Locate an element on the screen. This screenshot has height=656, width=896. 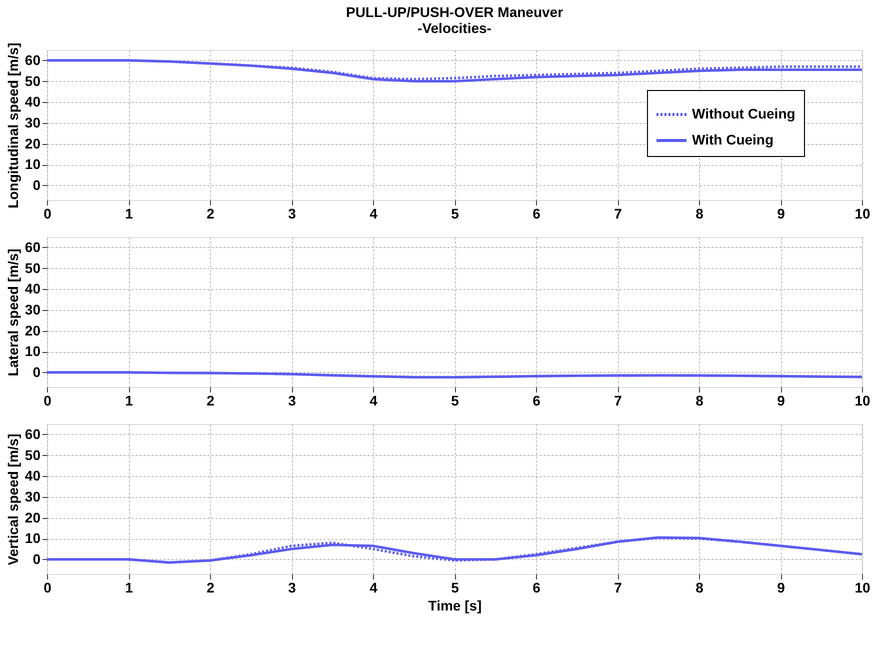
y-axis-title: Vertical speed [m/s] is located at coordinates (12, 500).